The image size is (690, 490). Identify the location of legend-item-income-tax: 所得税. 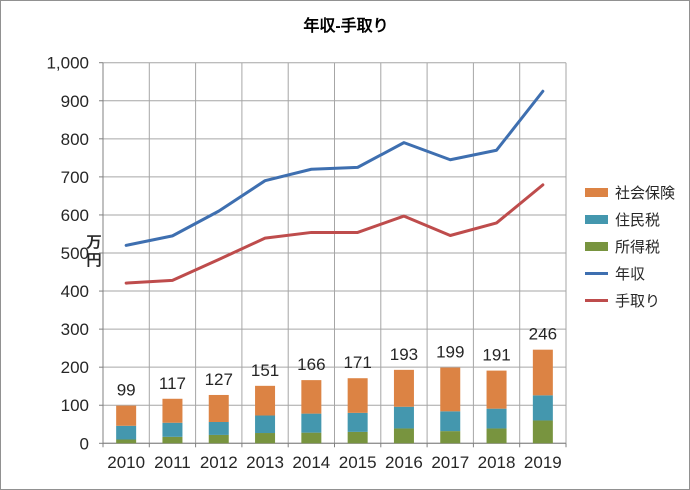
(630, 246).